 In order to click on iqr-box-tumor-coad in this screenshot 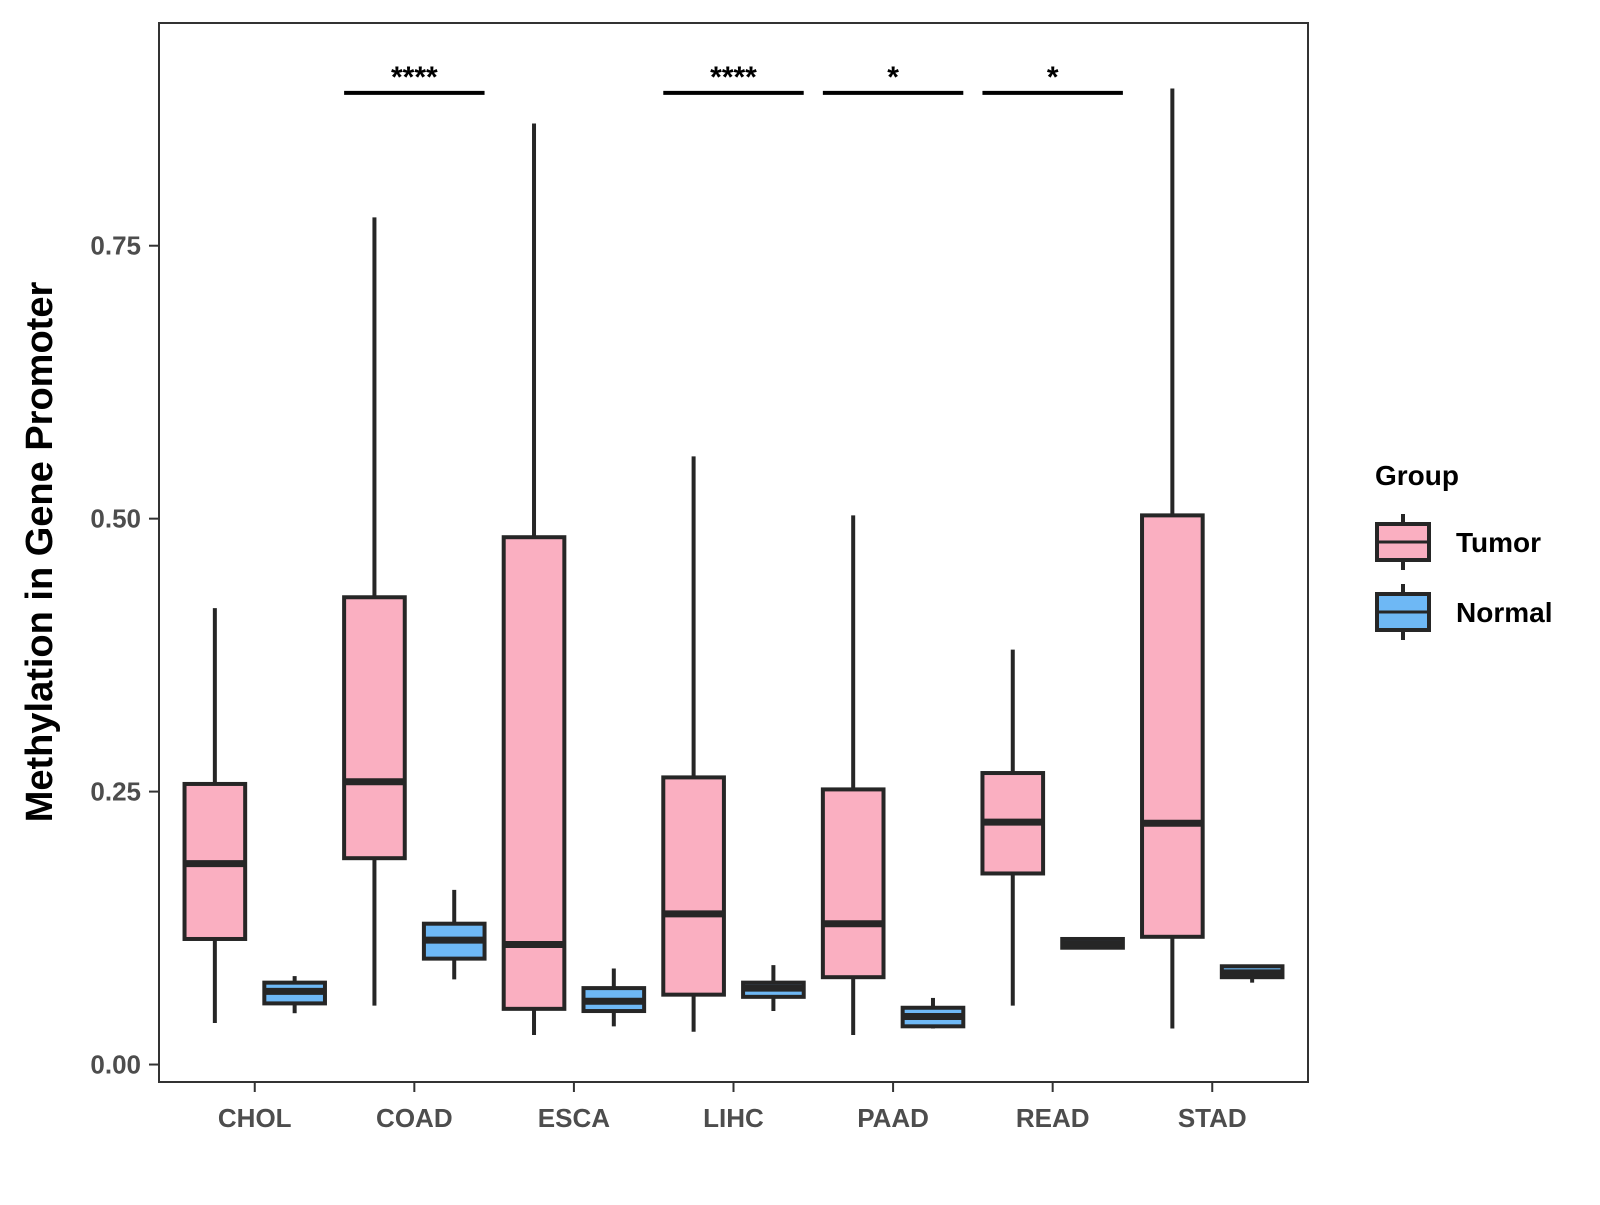, I will do `click(374, 728)`.